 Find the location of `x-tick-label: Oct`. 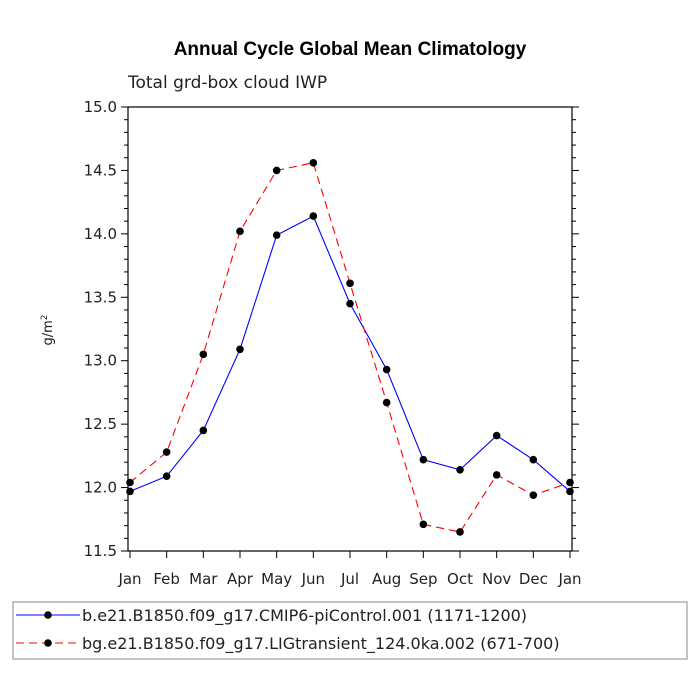

x-tick-label: Oct is located at coordinates (460, 579).